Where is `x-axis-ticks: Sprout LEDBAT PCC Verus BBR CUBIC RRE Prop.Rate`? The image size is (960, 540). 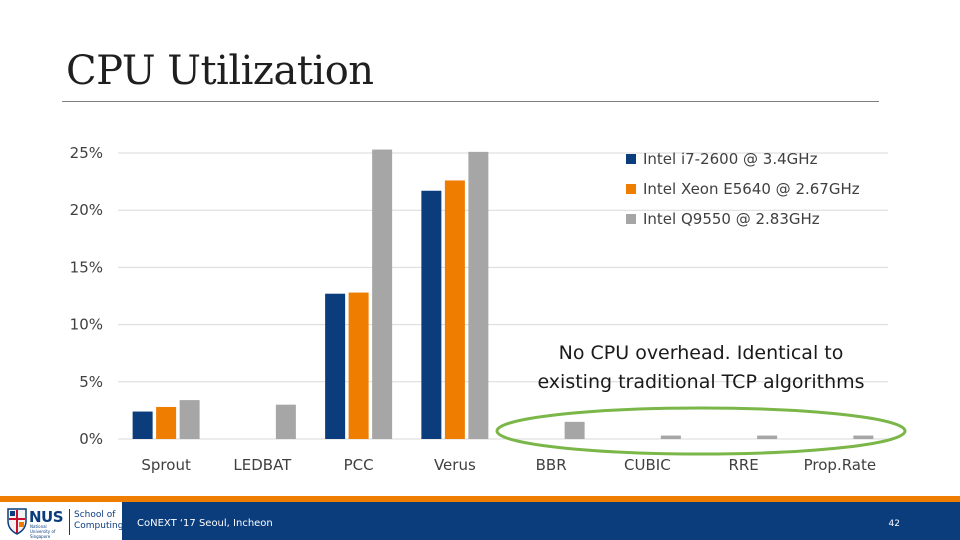
x-axis-ticks: Sprout LEDBAT PCC Verus BBR CUBIC RRE Prop.Rate is located at coordinates (508, 465).